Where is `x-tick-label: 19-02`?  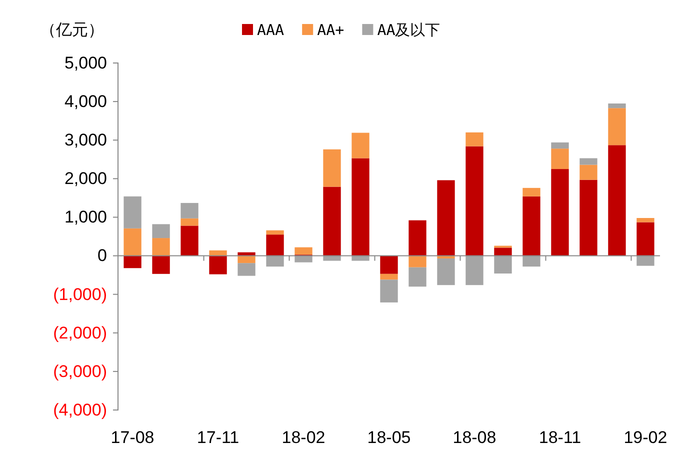
x-tick-label: 19-02 is located at coordinates (646, 437).